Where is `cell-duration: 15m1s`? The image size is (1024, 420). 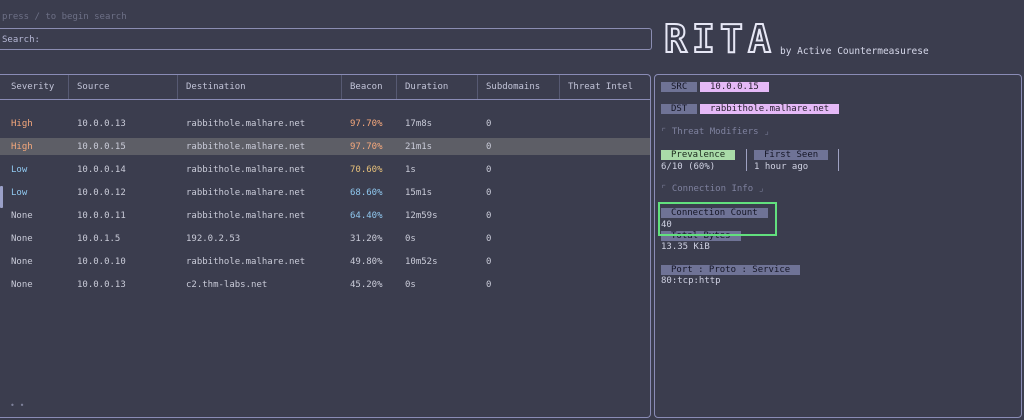
cell-duration: 15m1s is located at coordinates (419, 193).